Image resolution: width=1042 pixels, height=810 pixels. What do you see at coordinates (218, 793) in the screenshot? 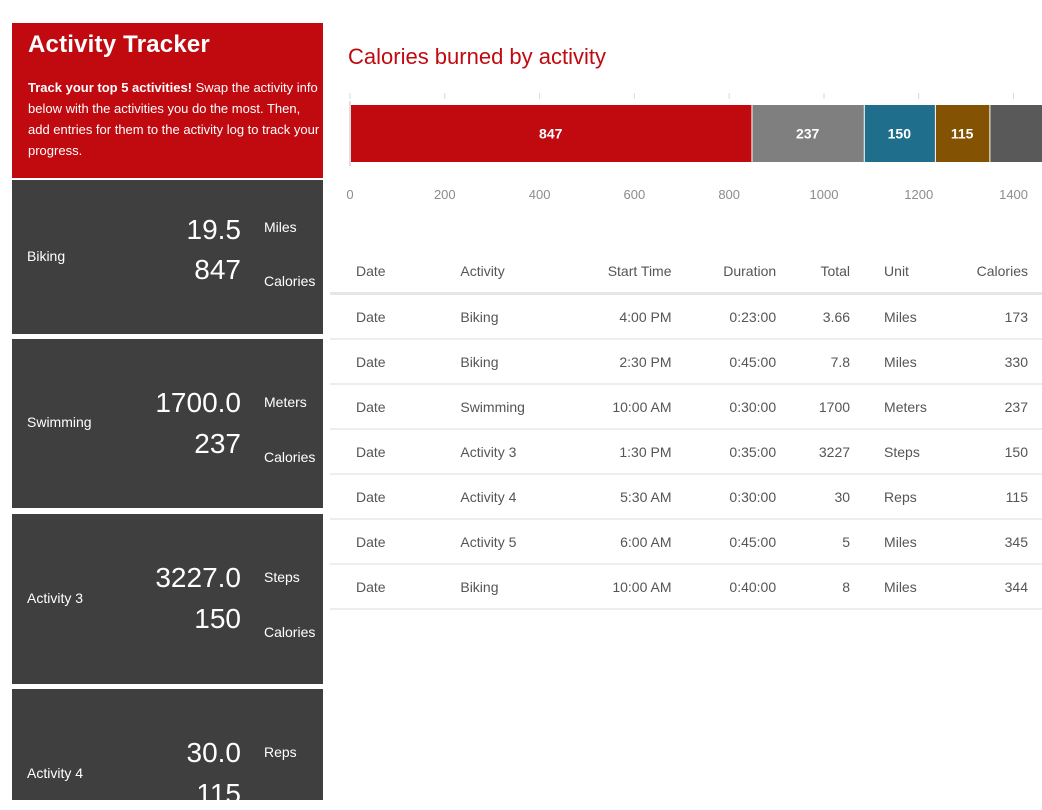
I see `activity-calories: 115` at bounding box center [218, 793].